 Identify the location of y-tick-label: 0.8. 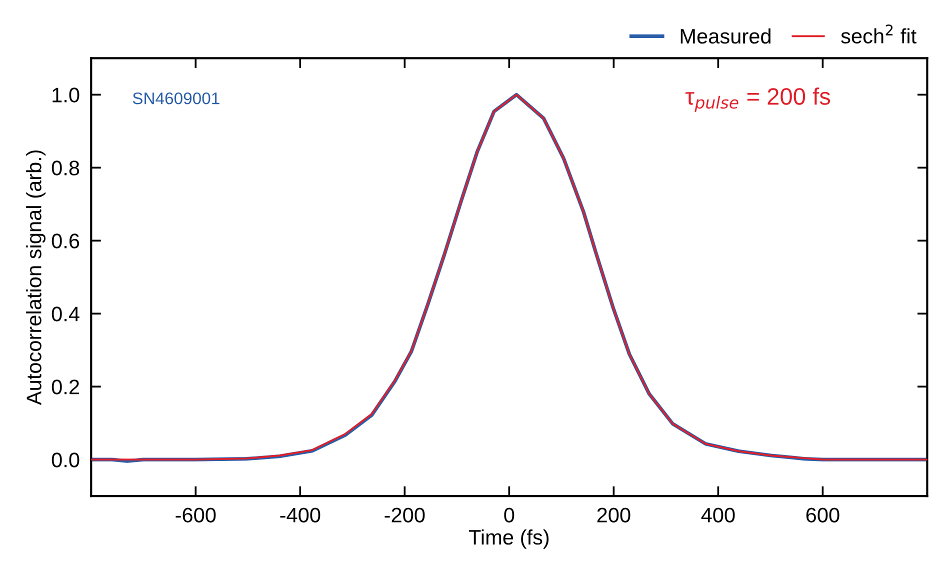
(66, 168).